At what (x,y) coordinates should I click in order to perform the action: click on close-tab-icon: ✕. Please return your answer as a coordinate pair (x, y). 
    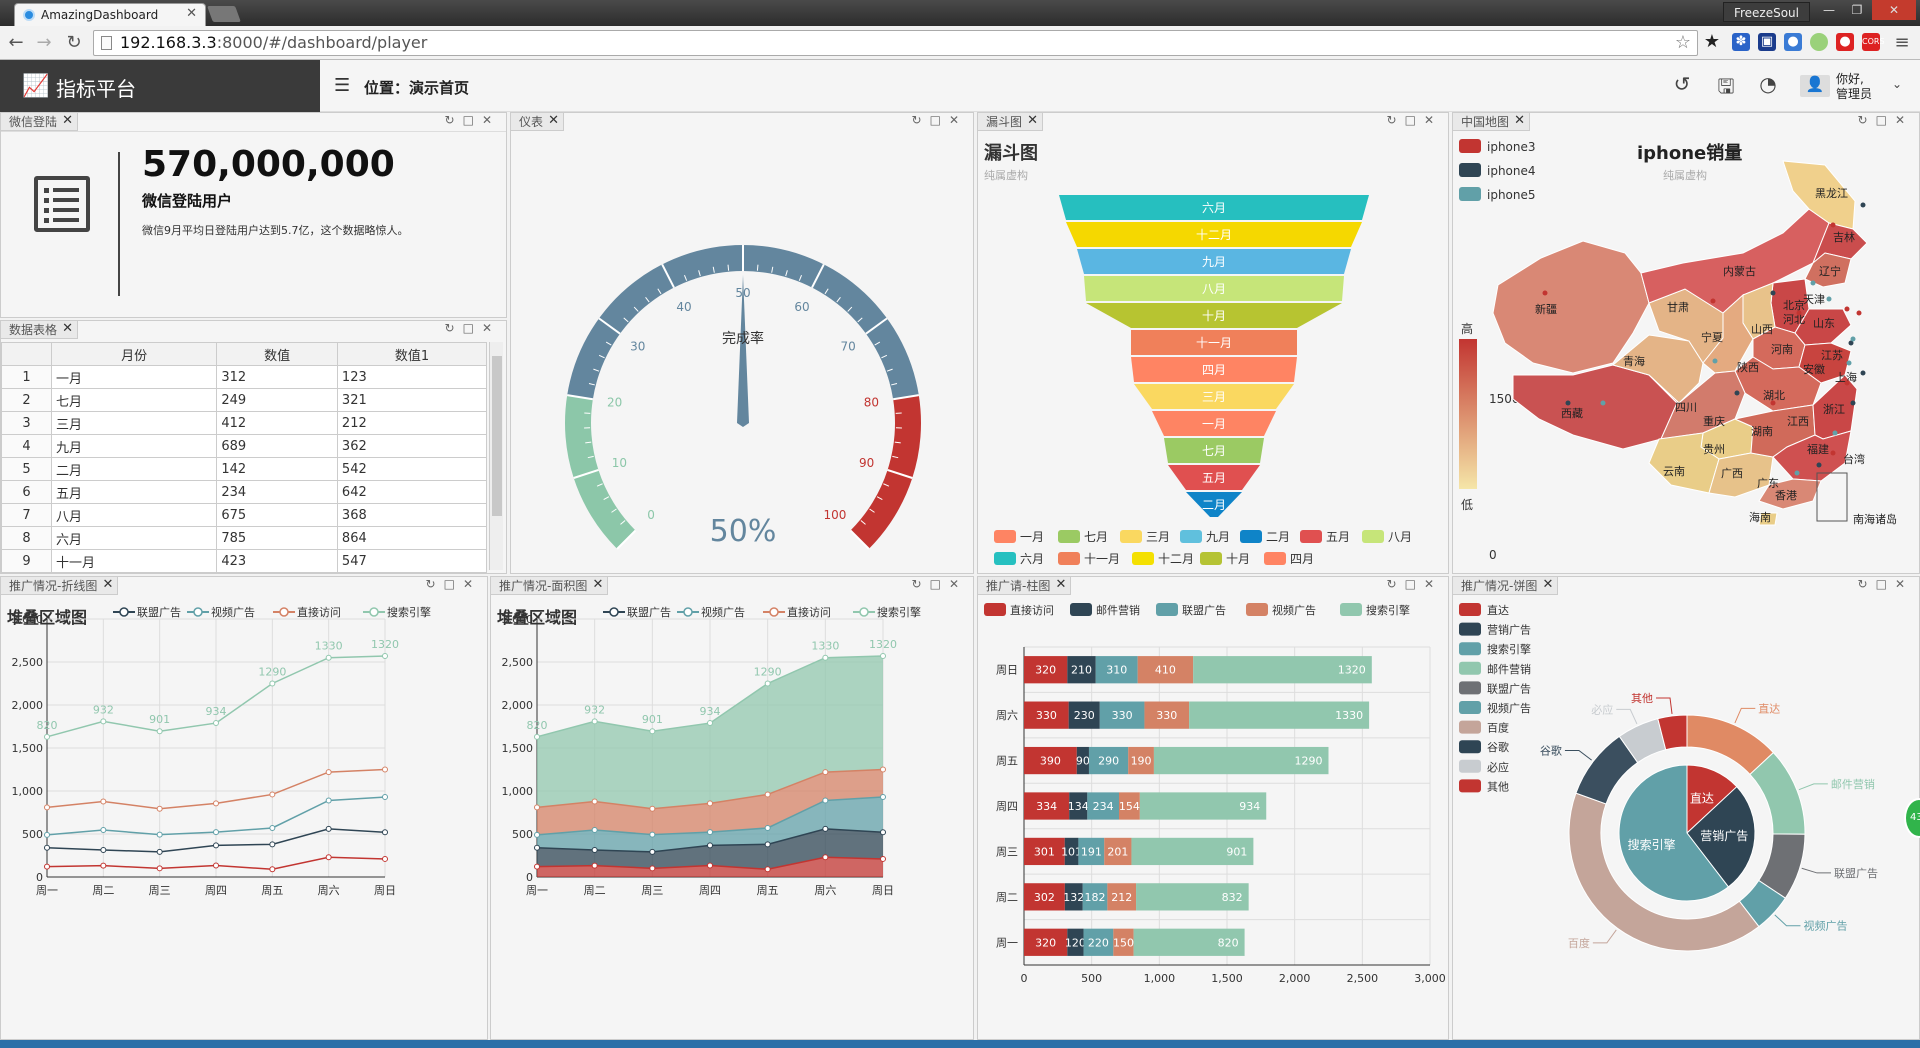
    Looking at the image, I should click on (191, 13).